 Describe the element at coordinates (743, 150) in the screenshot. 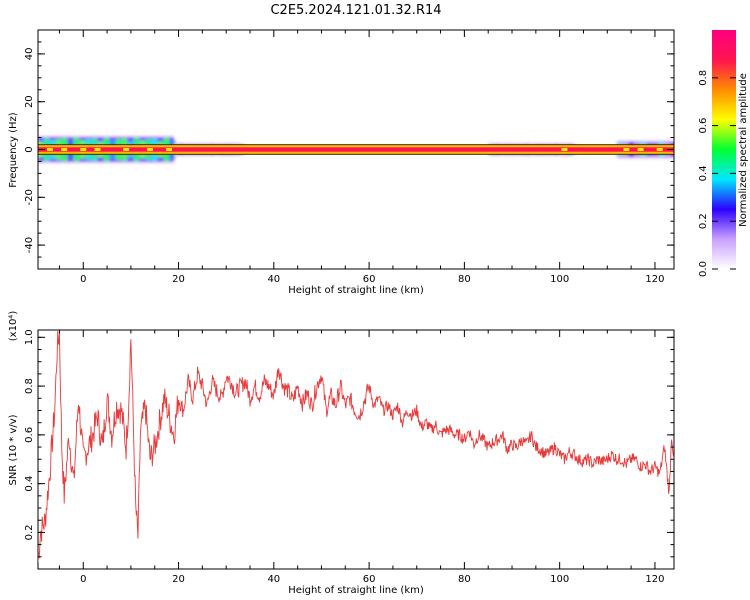

I see `colorbar-label: Normalized spectral amplitude` at that location.